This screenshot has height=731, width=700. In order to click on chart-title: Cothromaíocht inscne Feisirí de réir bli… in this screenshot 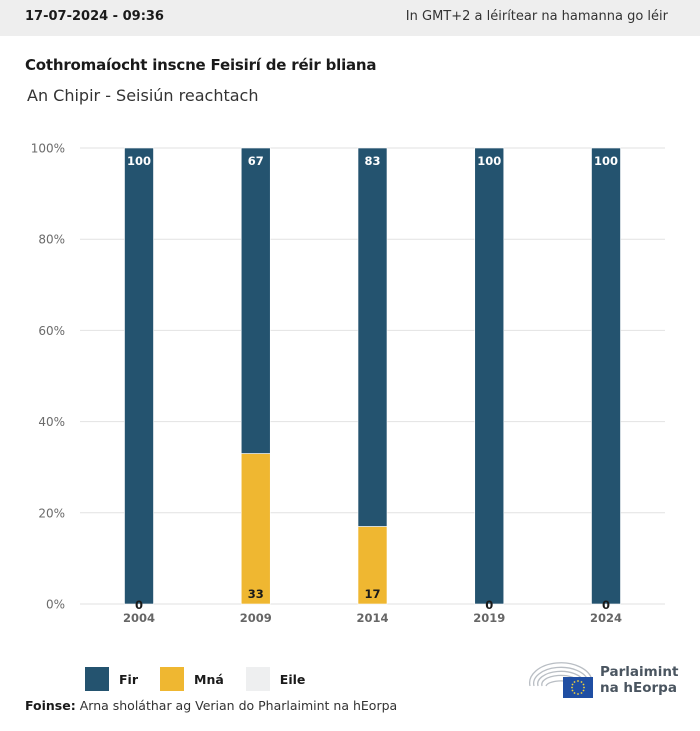, I will do `click(201, 65)`.